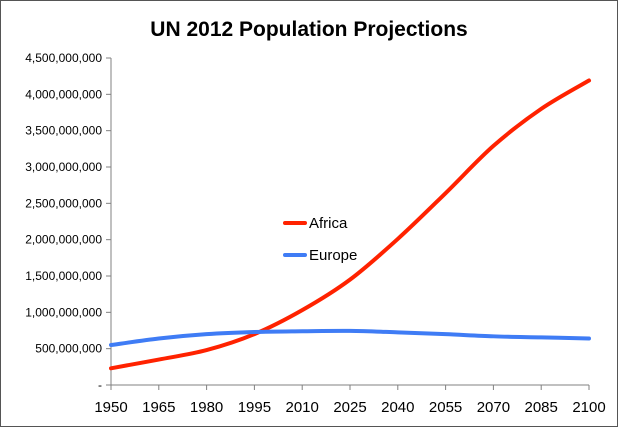  Describe the element at coordinates (63, 58) in the screenshot. I see `y-tick-label: 4,500,000,000` at that location.